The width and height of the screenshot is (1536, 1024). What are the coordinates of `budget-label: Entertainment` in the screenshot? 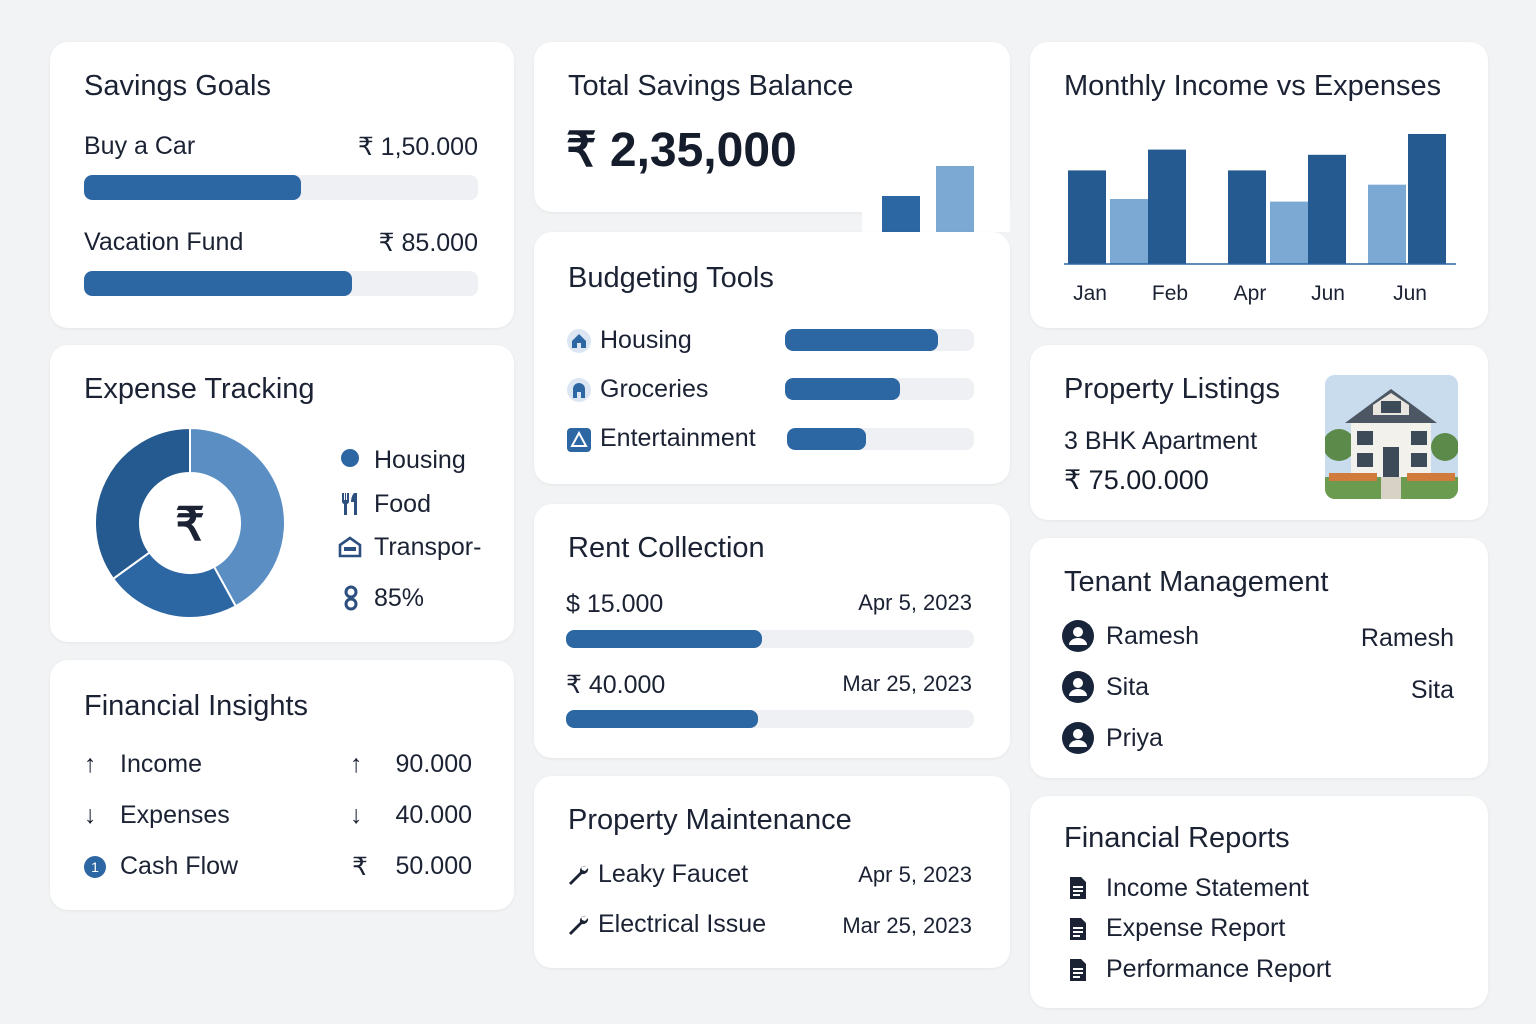 It's located at (678, 438).